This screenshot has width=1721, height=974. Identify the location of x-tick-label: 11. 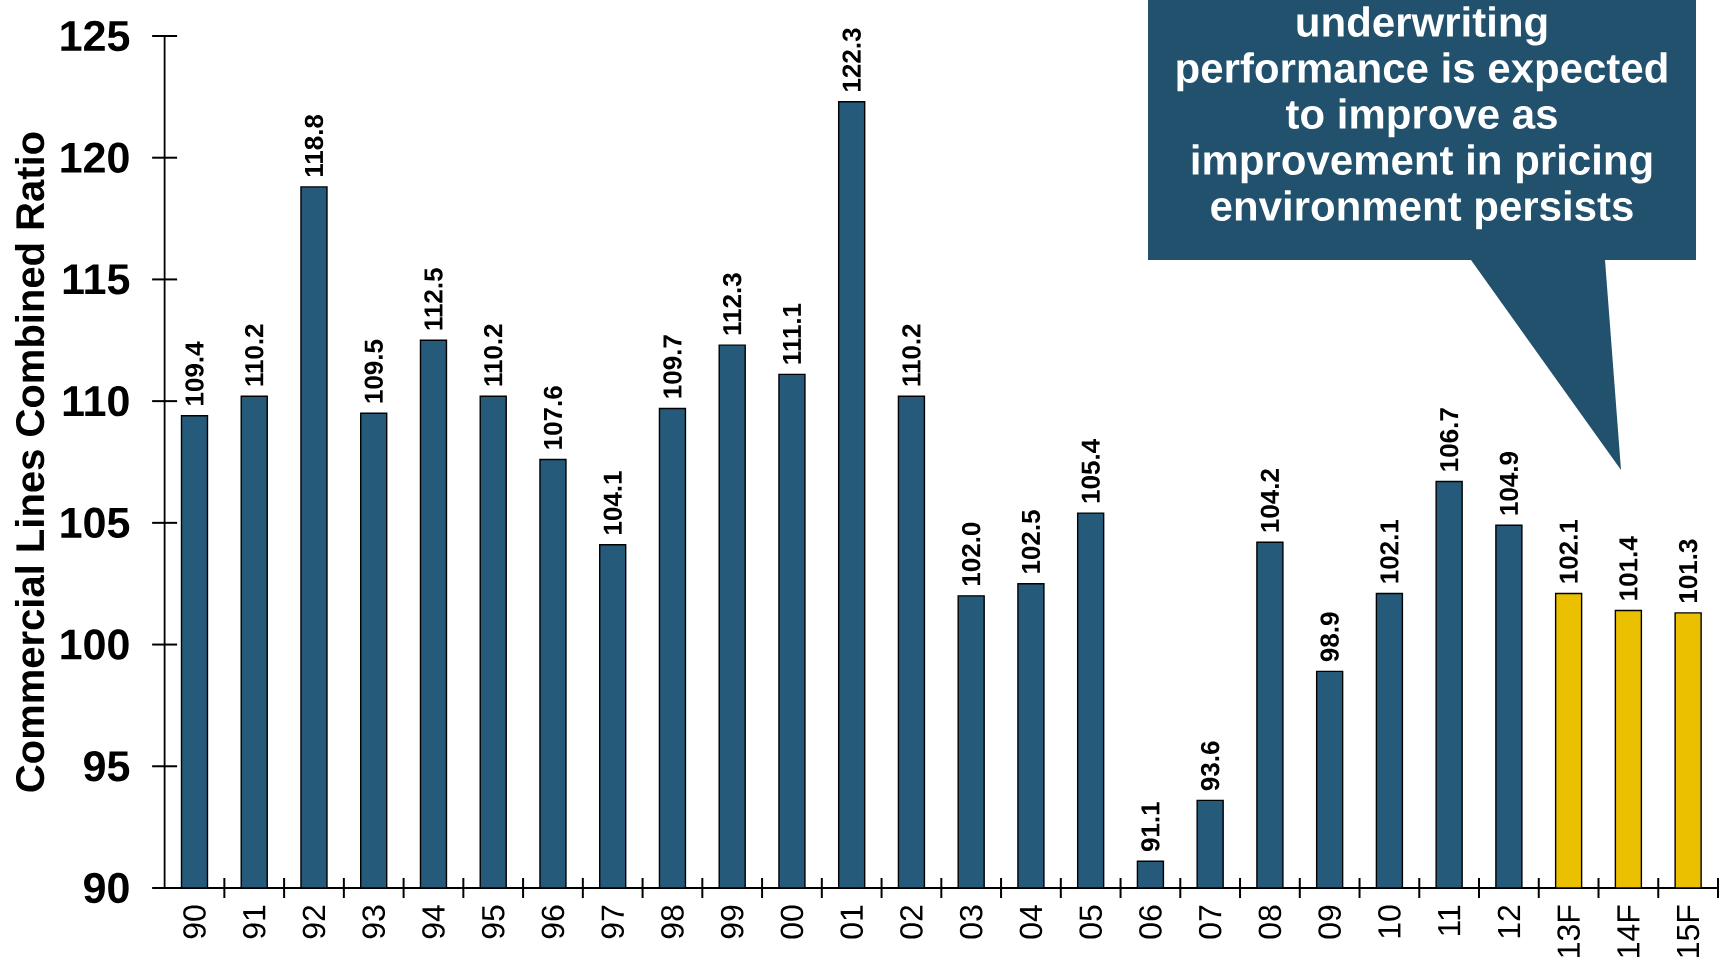
(1449, 920).